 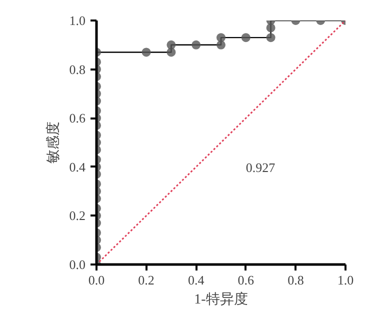 What do you see at coordinates (196, 280) in the screenshot?
I see `x-tick-label: 0.4` at bounding box center [196, 280].